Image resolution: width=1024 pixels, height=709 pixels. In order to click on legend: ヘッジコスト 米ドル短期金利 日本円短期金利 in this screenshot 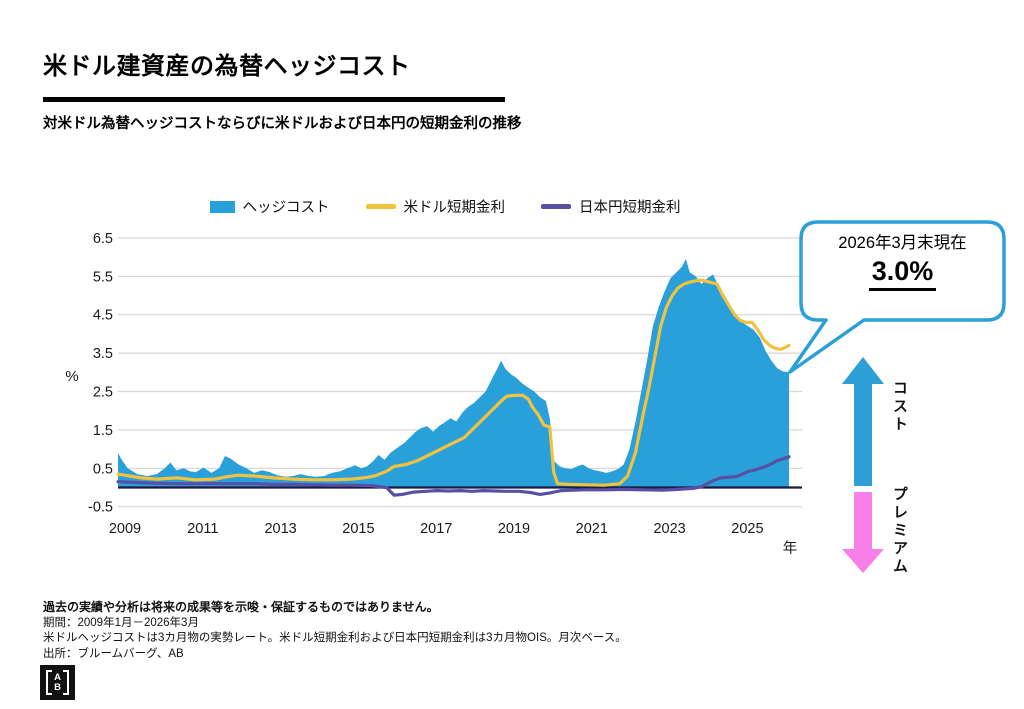, I will do `click(445, 206)`.